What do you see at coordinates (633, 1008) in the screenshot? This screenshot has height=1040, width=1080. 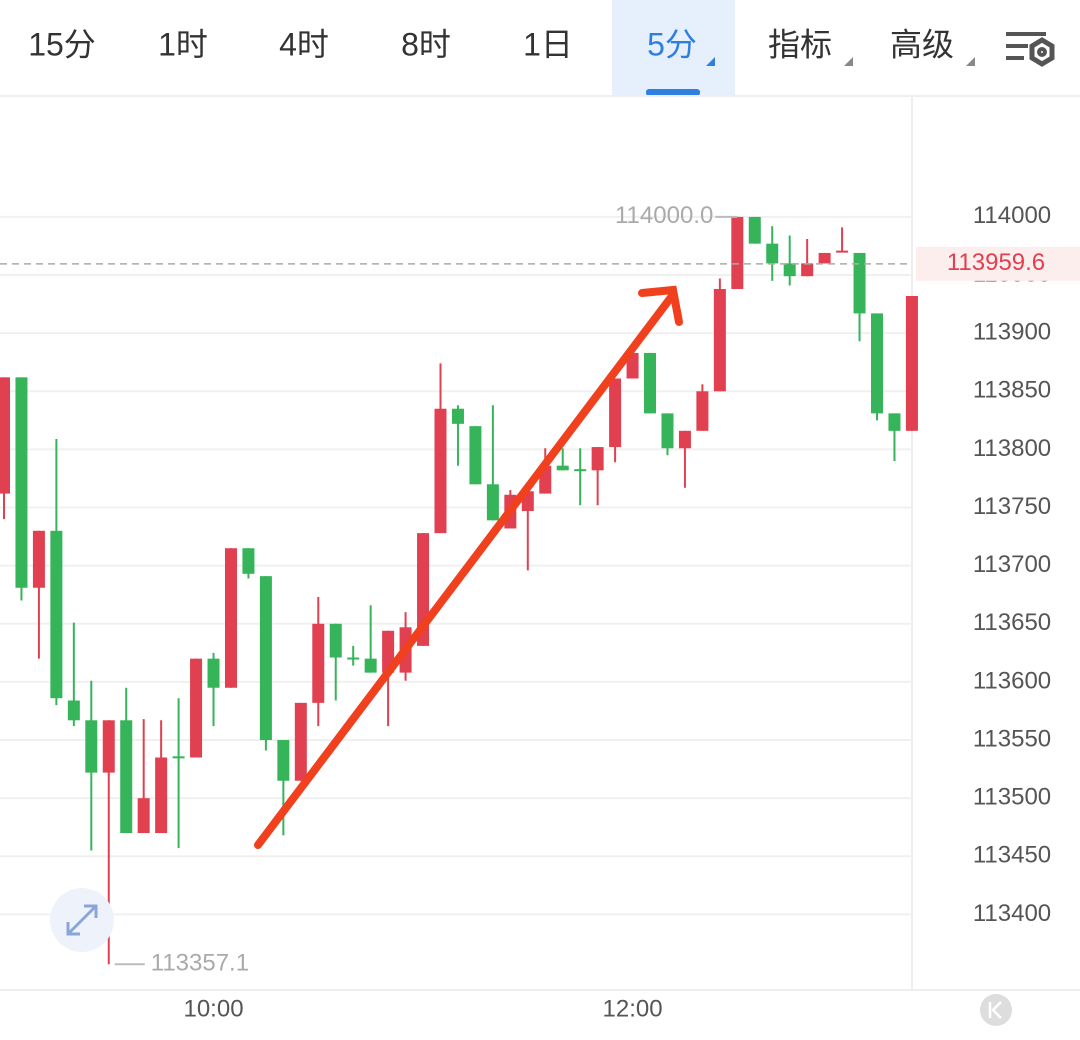 I see `x-tick-label: 12:00` at bounding box center [633, 1008].